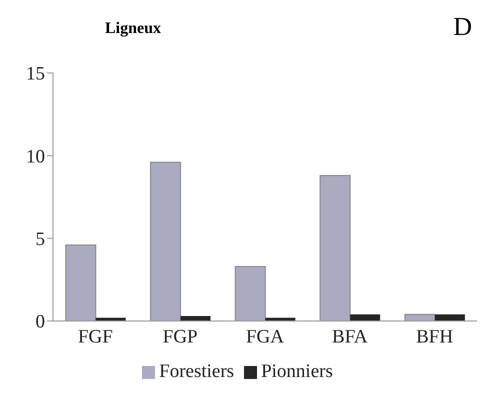  Describe the element at coordinates (350, 337) in the screenshot. I see `x-tick-label: BFA` at that location.